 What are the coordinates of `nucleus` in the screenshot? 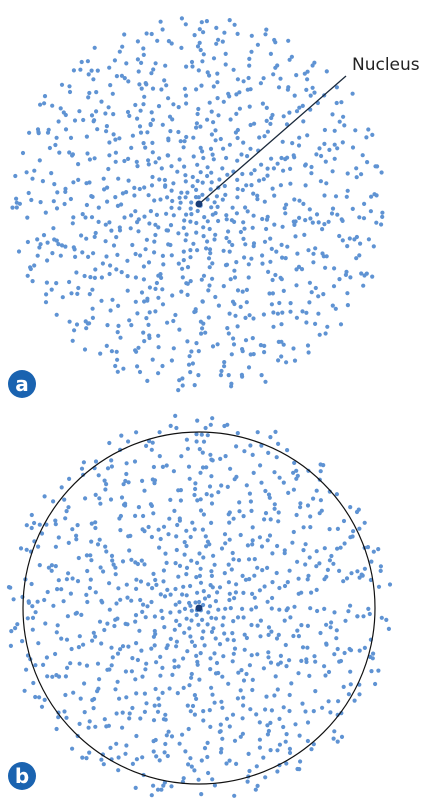 It's located at (199, 204).